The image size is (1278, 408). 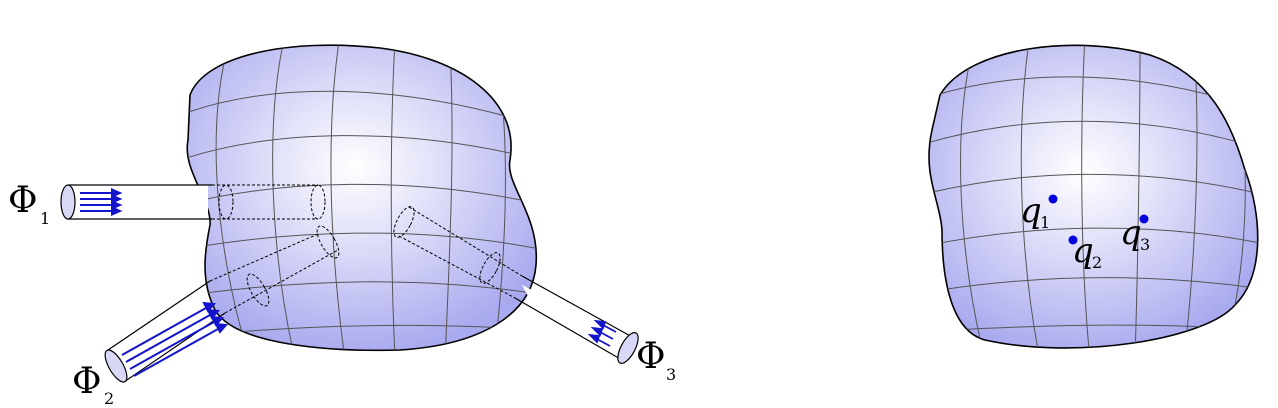 I want to click on flux-label-3-subscript: 3, so click(x=671, y=374).